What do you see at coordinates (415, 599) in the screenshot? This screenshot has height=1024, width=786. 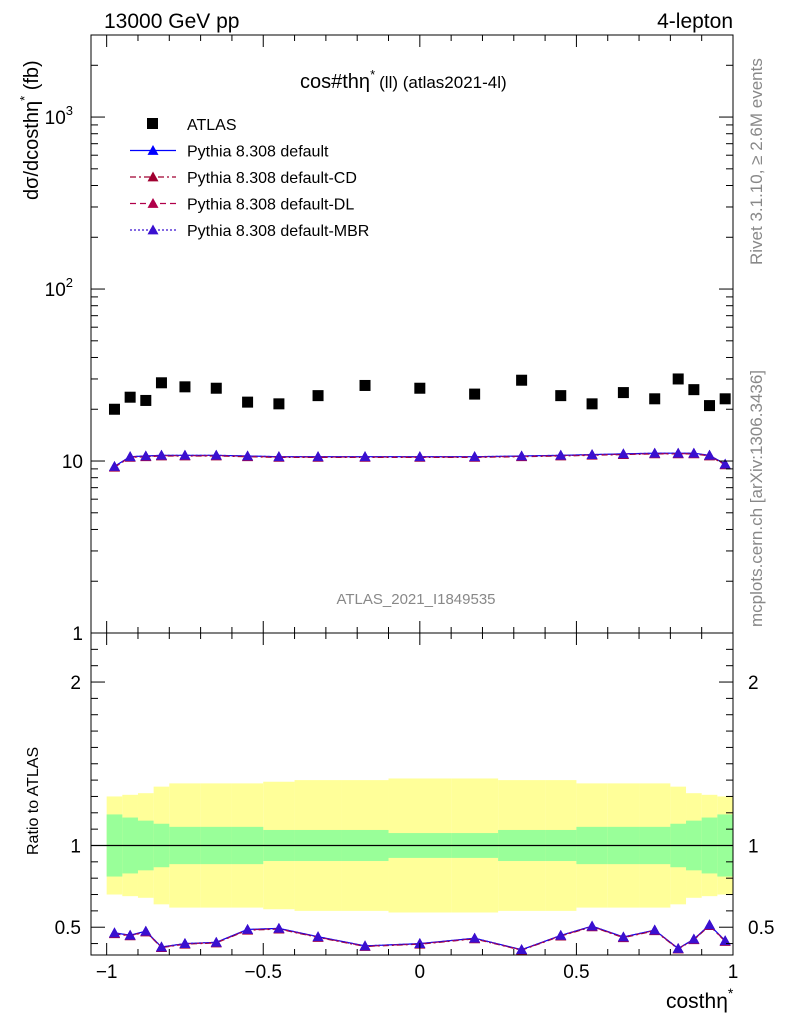 I see `analysis-watermark: ATLAS_2021_I1849535` at bounding box center [415, 599].